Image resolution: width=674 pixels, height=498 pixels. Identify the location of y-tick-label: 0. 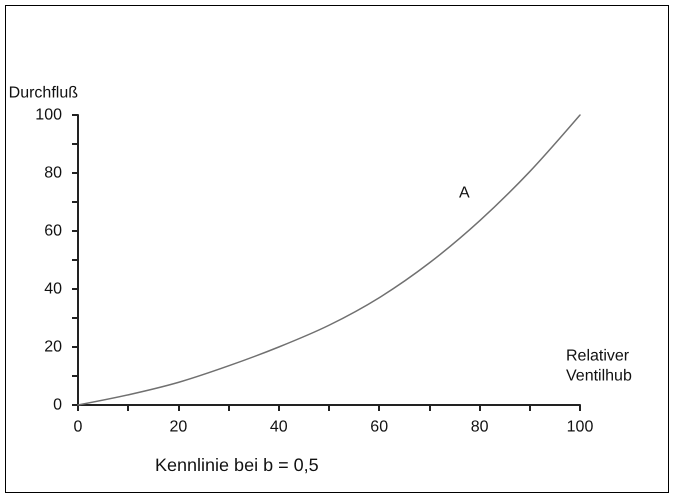
(57, 405).